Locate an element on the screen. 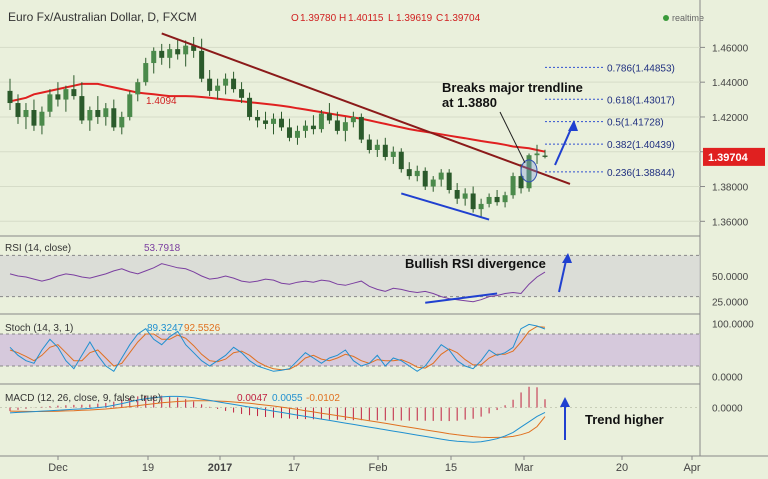  rsi-pane is located at coordinates (350, 278).